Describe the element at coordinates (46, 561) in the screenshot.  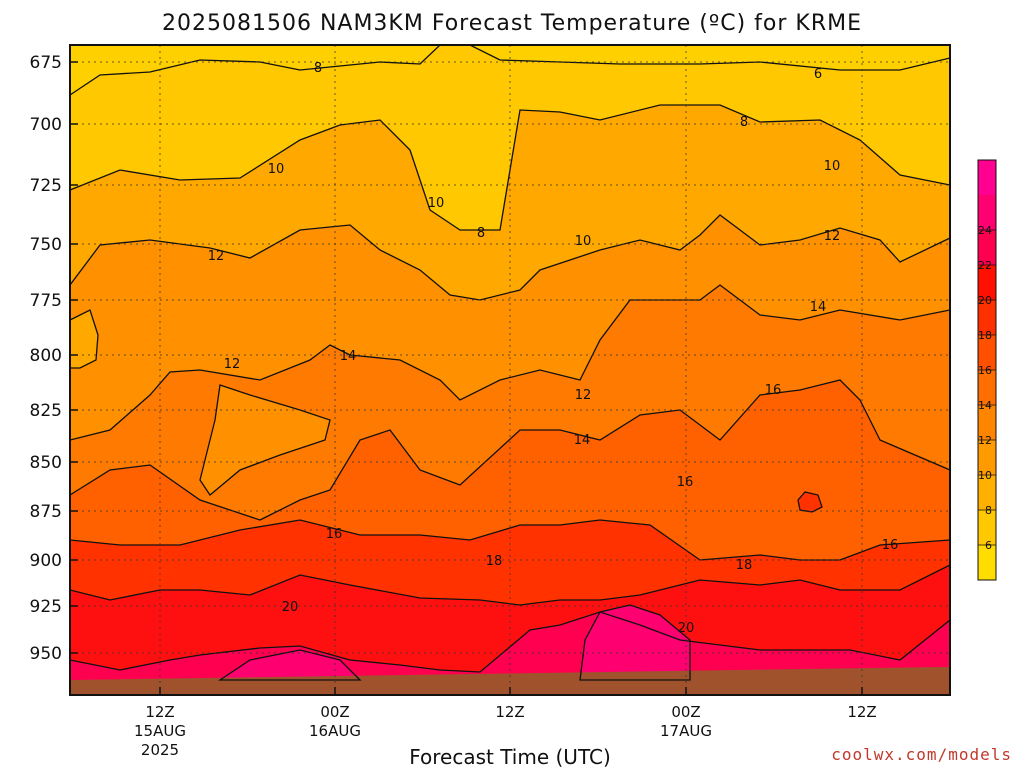
I see `y-tick-label: 900` at that location.